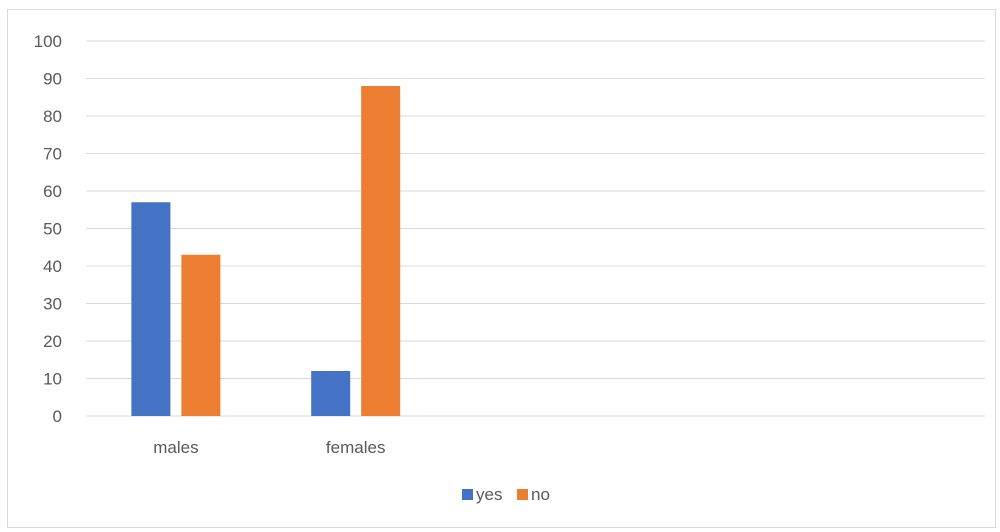  What do you see at coordinates (506, 494) in the screenshot?
I see `legend: yes no` at bounding box center [506, 494].